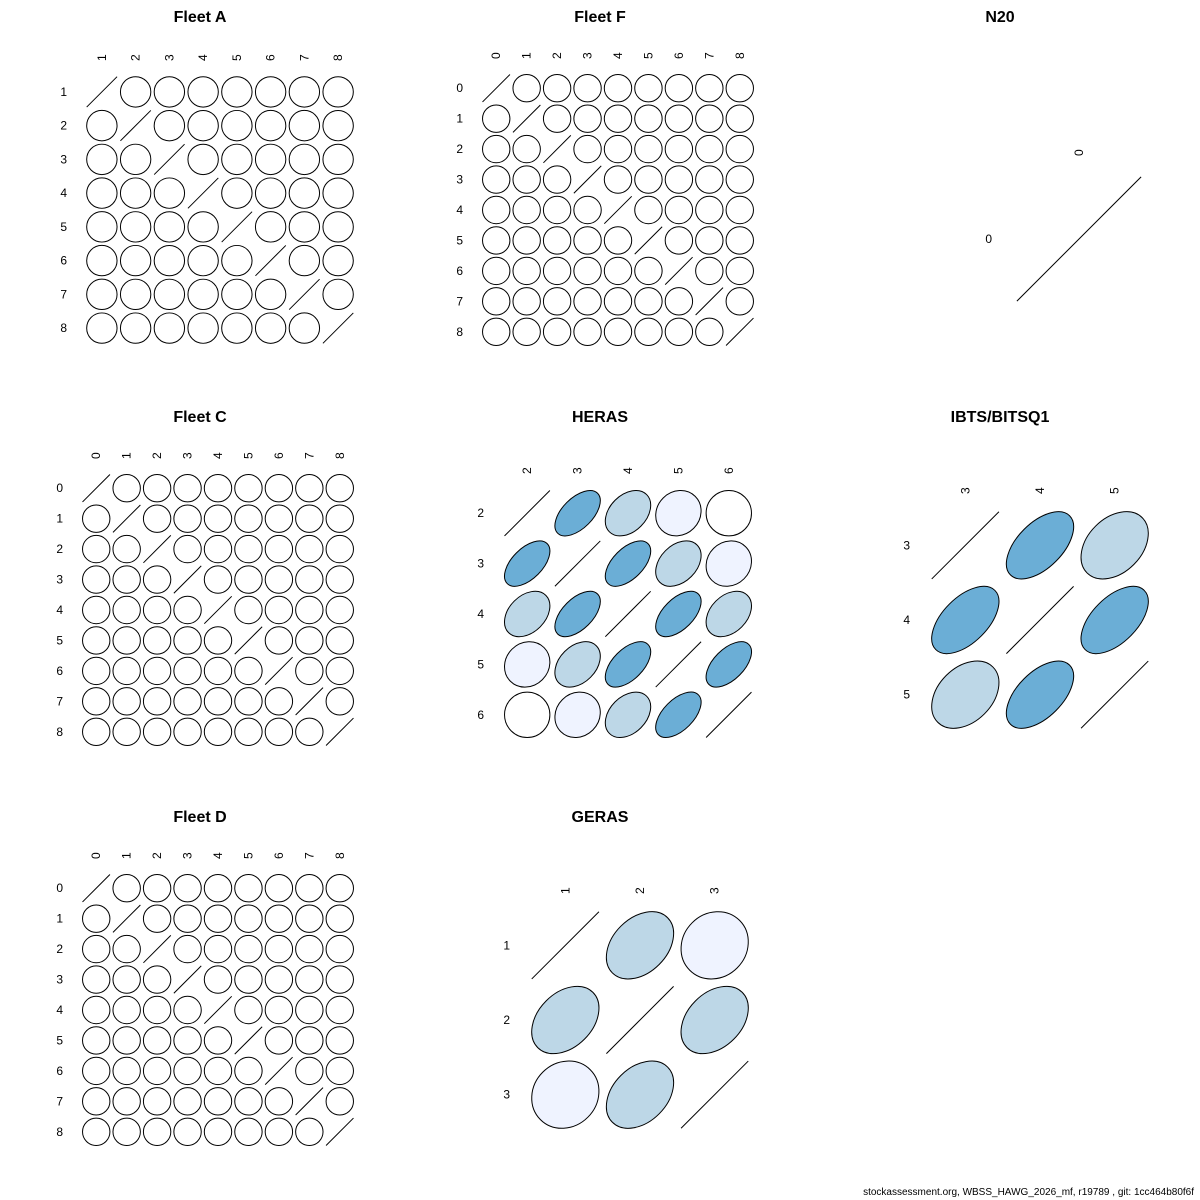  What do you see at coordinates (480, 513) in the screenshot?
I see `row-tick-label: 2` at bounding box center [480, 513].